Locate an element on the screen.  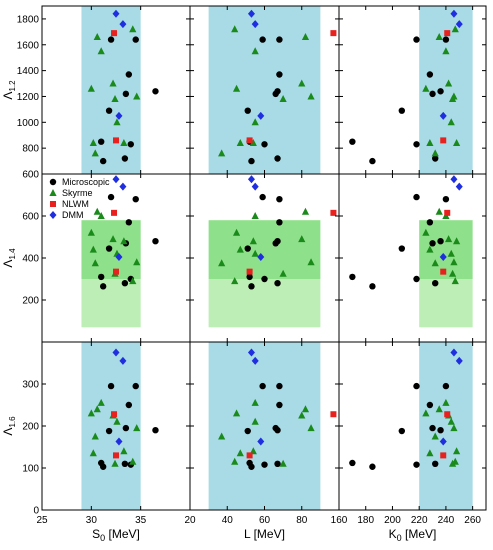
y-tick-label: 1200 is located at coordinates (28, 97).